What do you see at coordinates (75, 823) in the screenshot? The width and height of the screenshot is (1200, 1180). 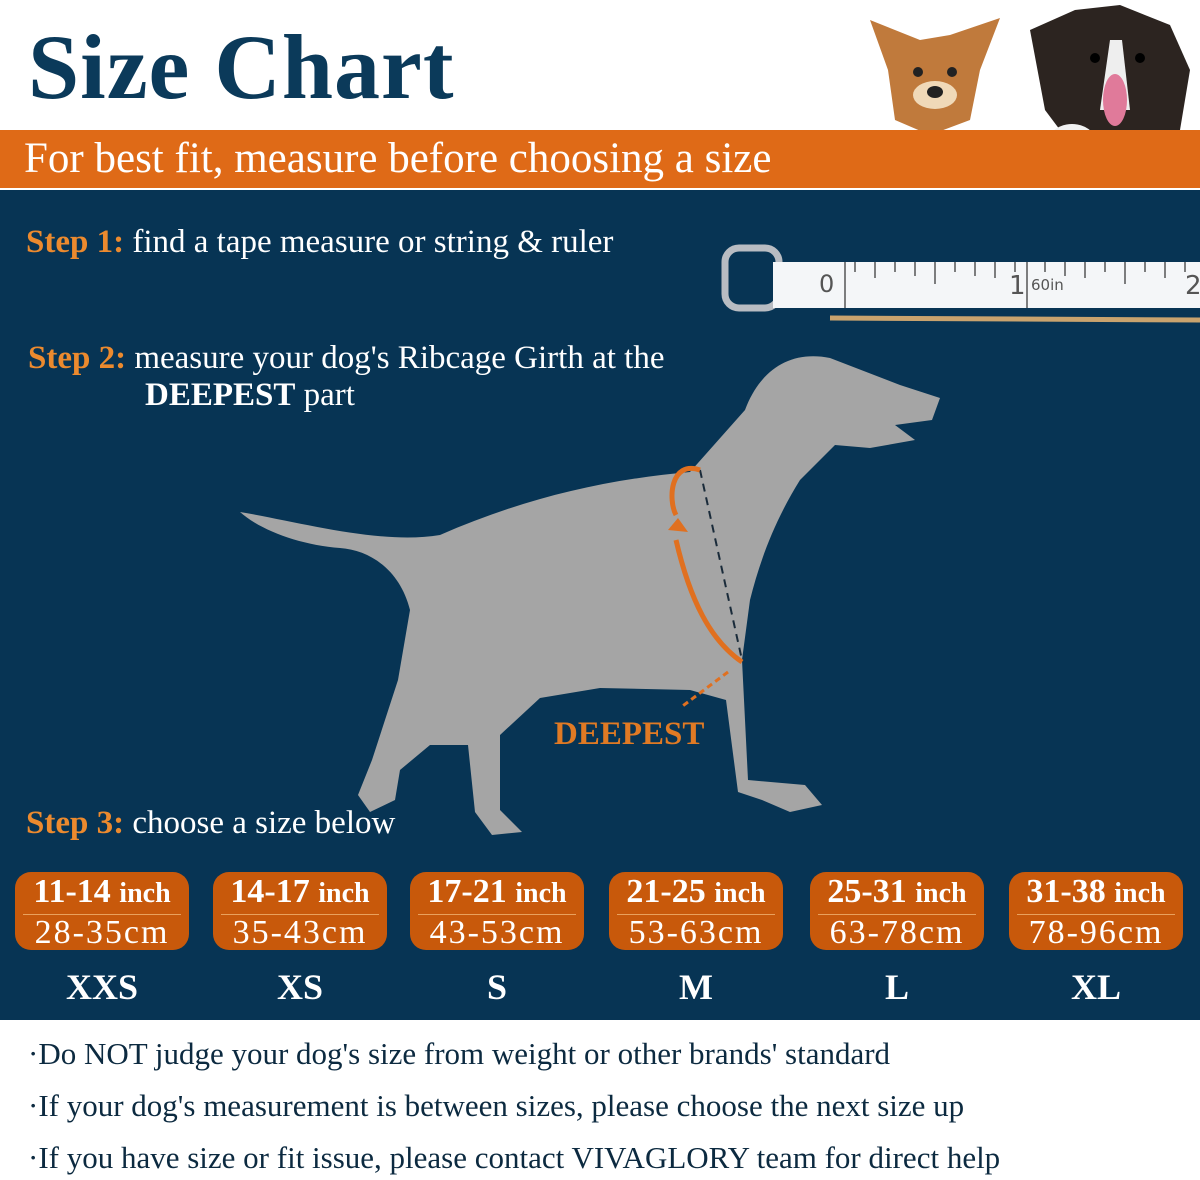 I see `step-3-key: Step 3:` at bounding box center [75, 823].